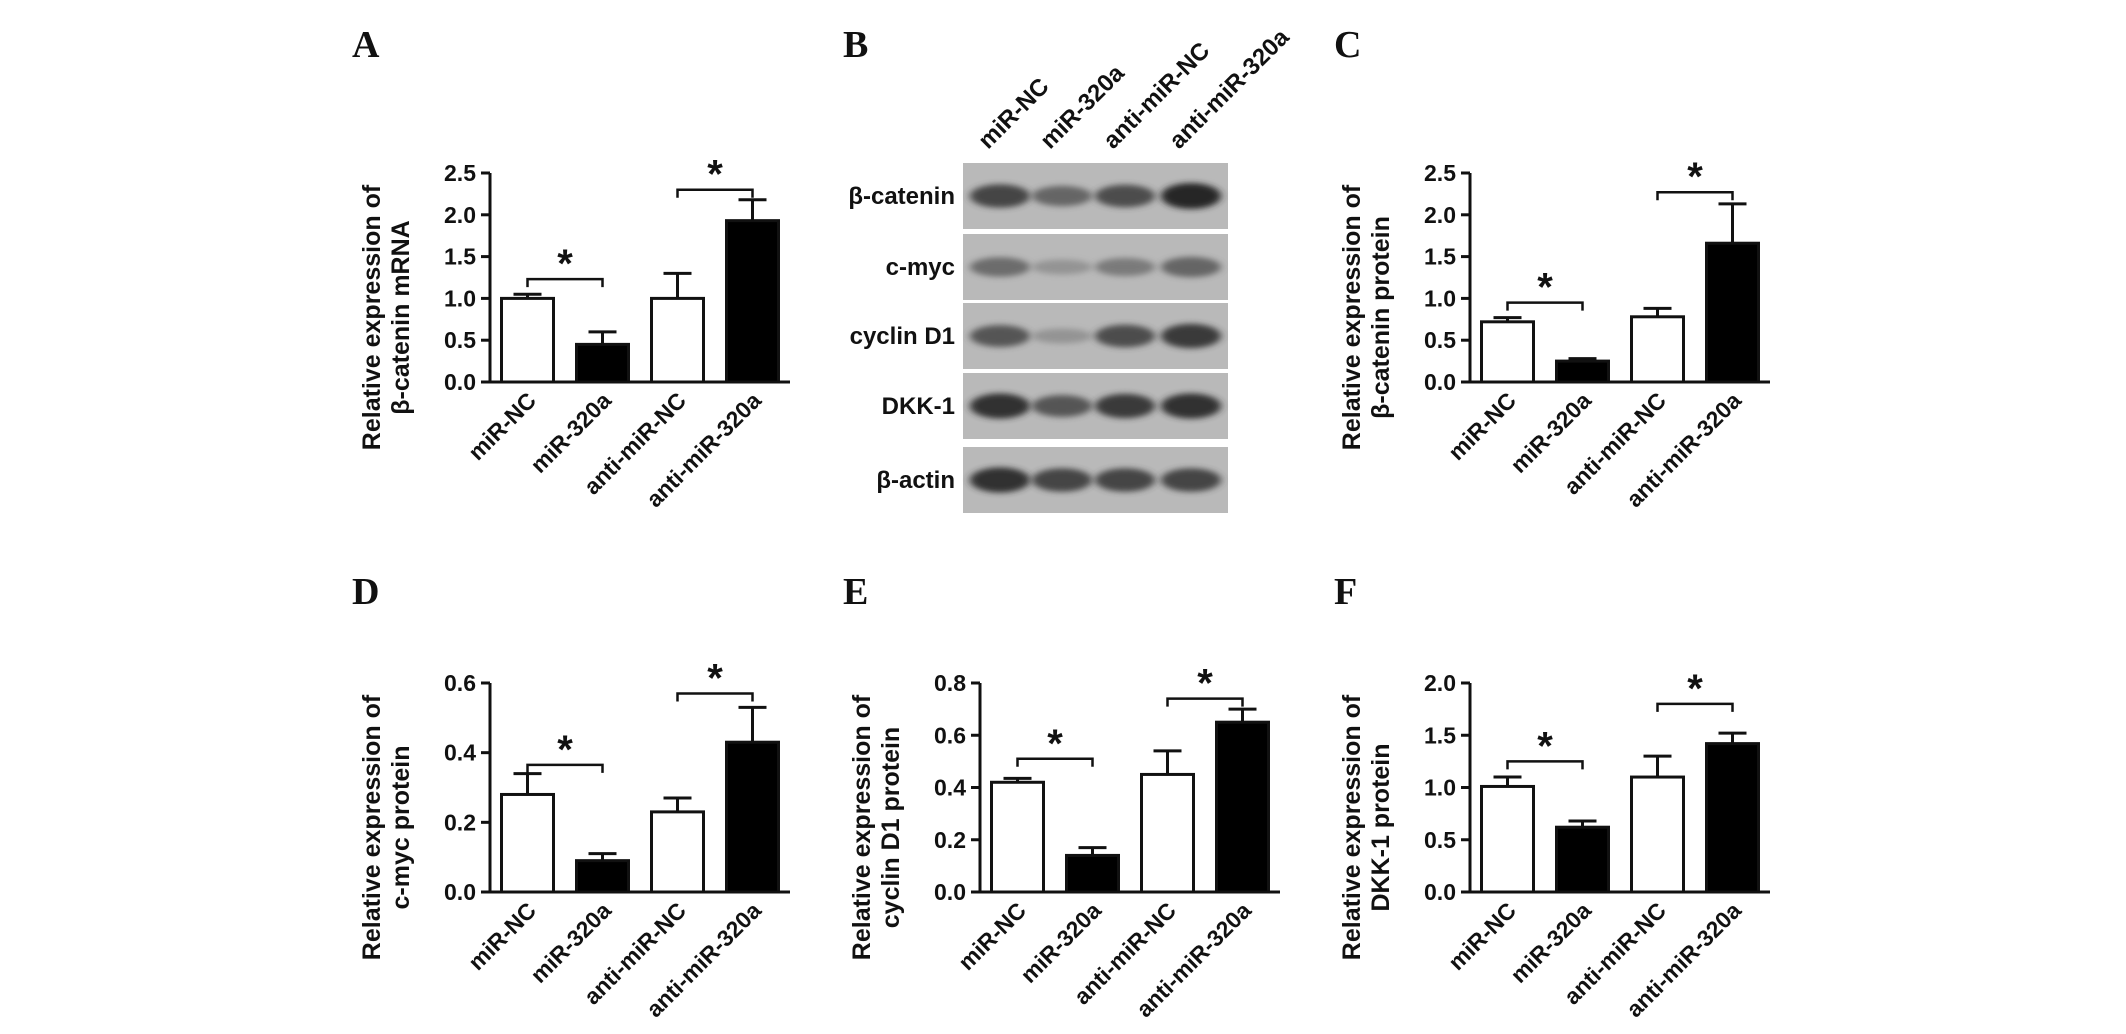 The height and width of the screenshot is (1034, 2126). What do you see at coordinates (460, 215) in the screenshot?
I see `y-tick-label: 2.0` at bounding box center [460, 215].